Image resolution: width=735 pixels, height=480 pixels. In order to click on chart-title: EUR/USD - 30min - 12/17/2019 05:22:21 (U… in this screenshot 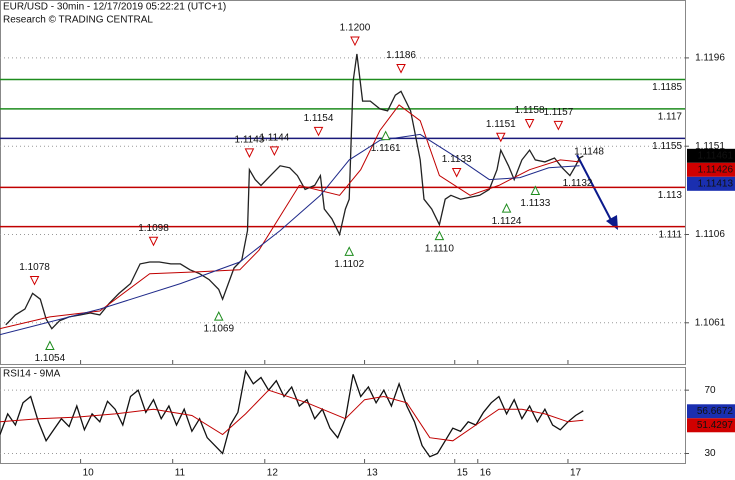, I will do `click(114, 7)`.